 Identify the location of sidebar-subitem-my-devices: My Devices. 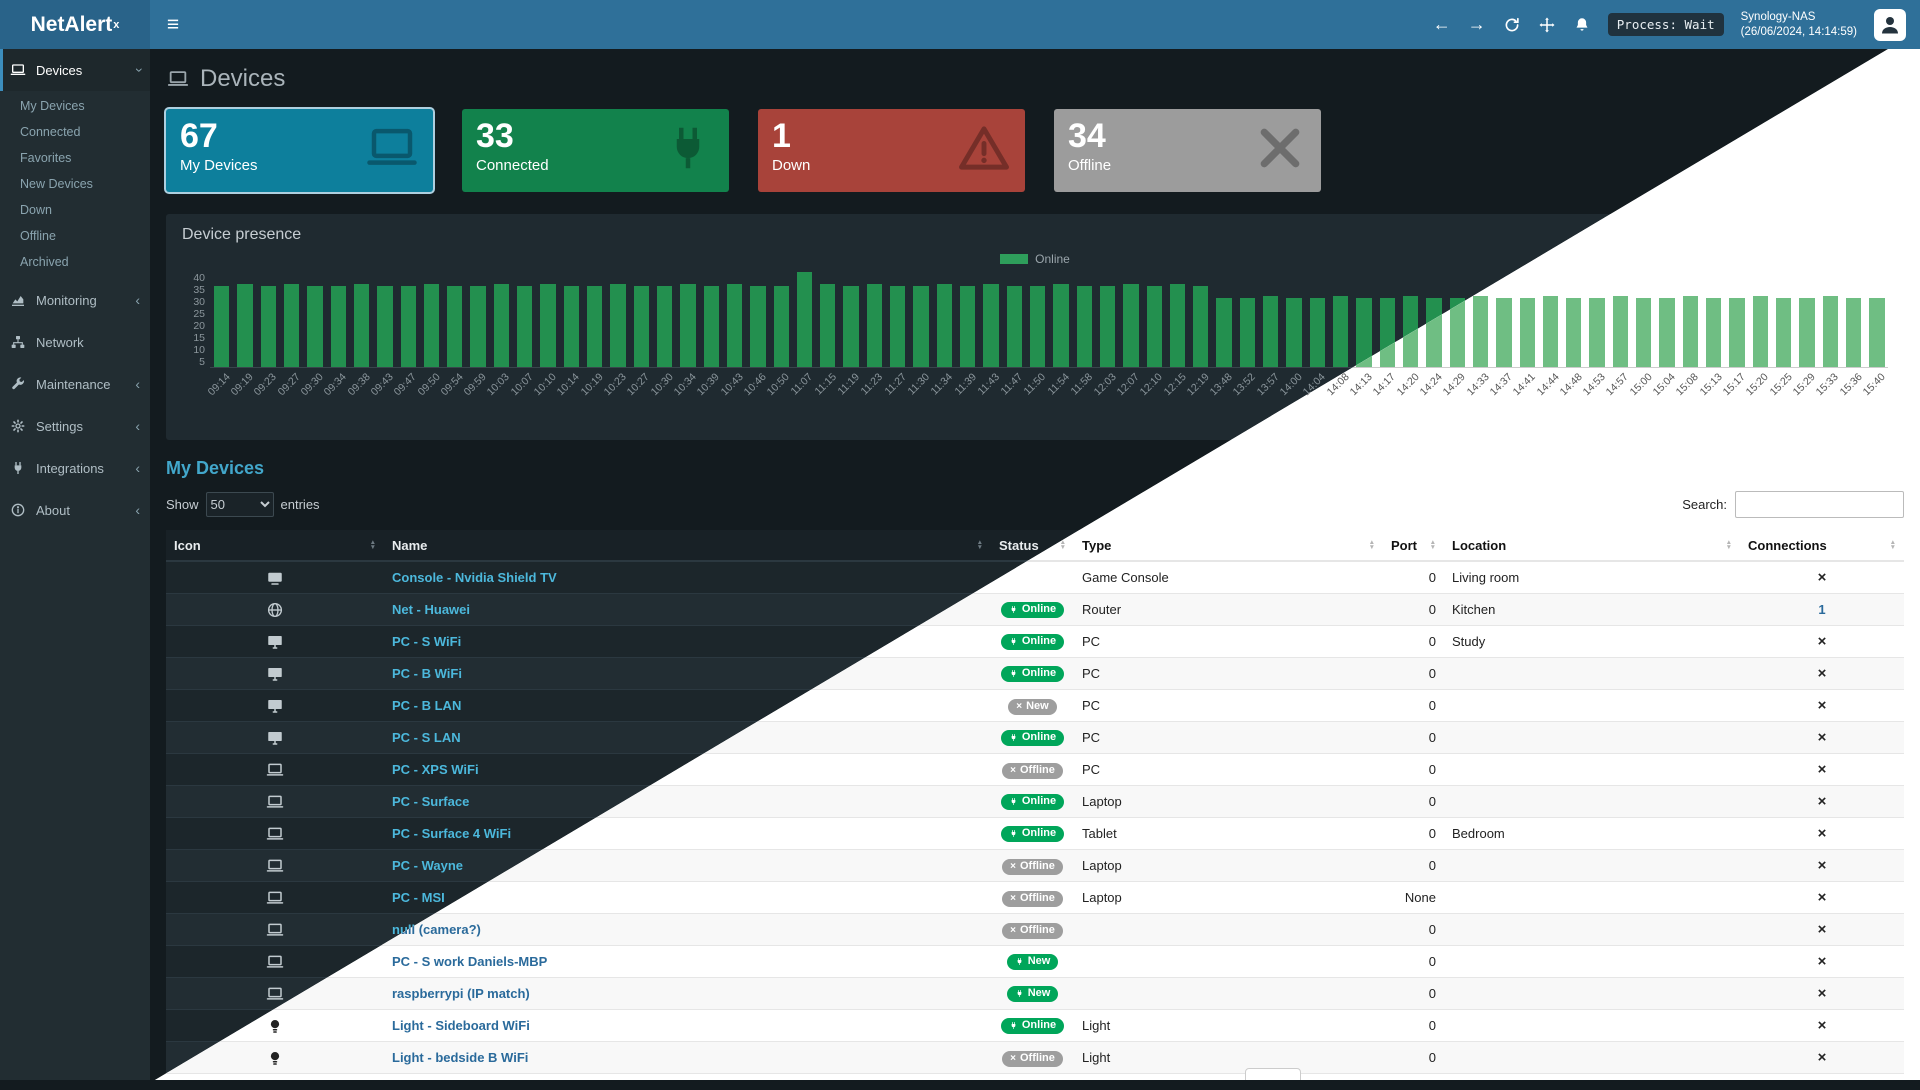
(52, 106).